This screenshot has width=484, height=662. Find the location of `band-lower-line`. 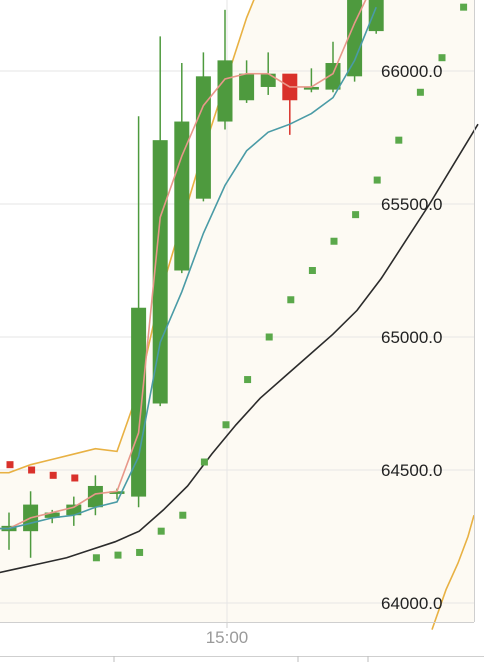

band-lower-line is located at coordinates (453, 572).